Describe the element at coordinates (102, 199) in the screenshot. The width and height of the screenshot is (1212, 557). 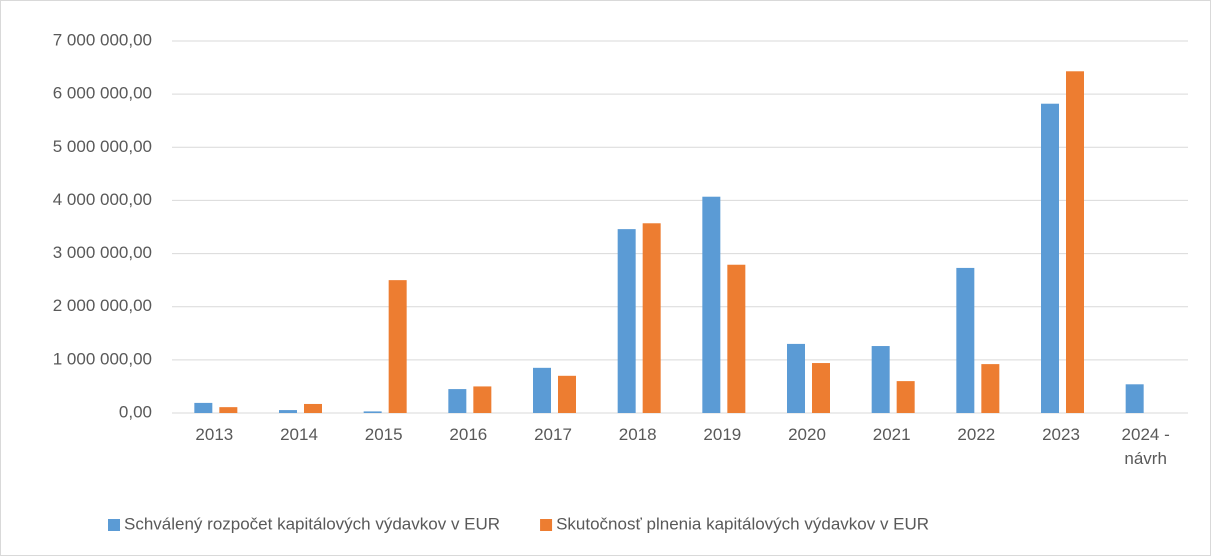
I see `y-tick-label: 4 000 000,00` at that location.